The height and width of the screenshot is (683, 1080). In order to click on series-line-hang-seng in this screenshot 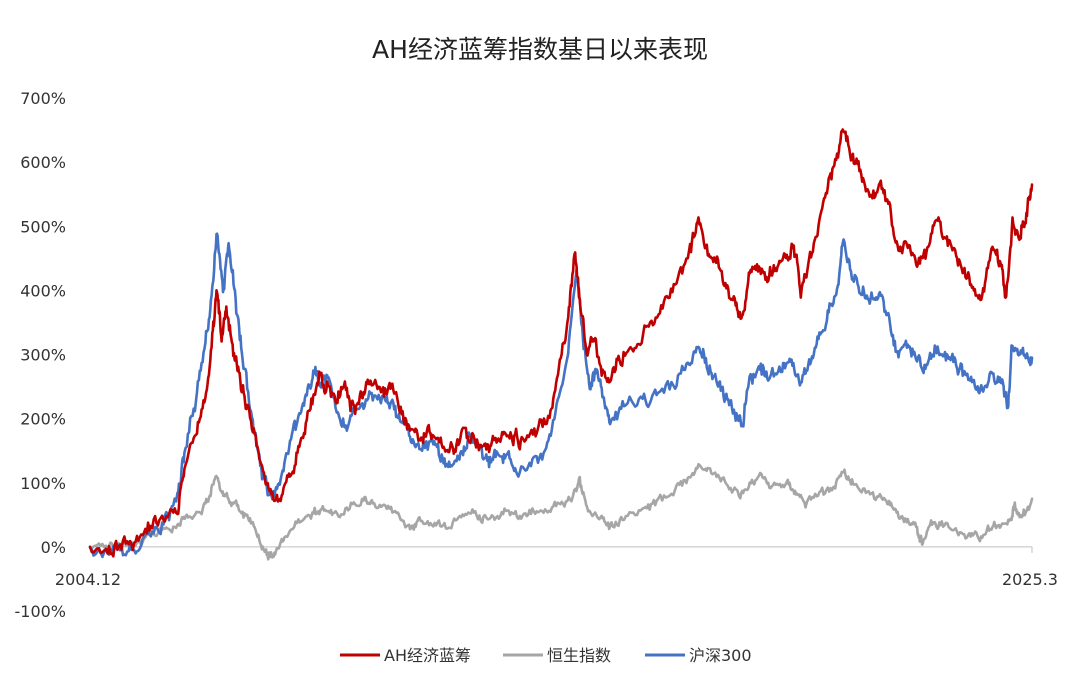, I will do `click(561, 511)`.